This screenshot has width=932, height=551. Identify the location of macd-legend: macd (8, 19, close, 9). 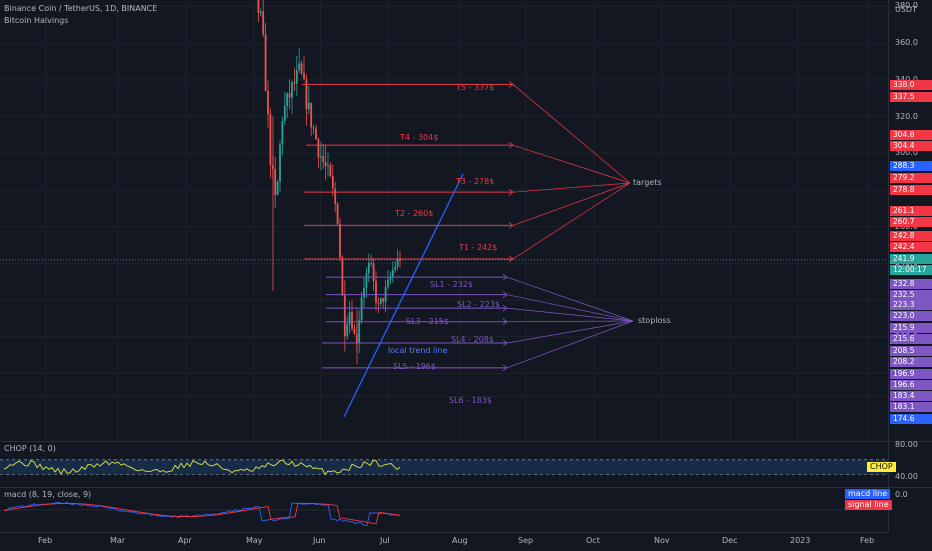
(48, 494).